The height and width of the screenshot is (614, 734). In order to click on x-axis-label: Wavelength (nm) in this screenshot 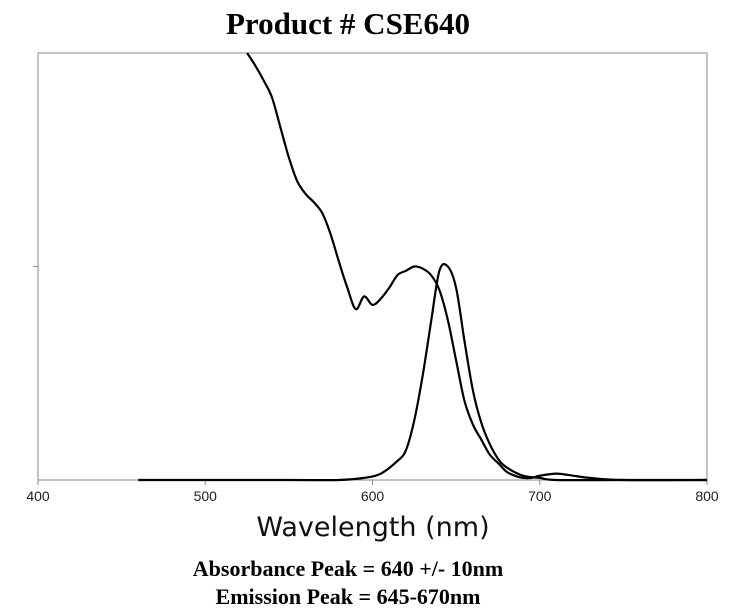, I will do `click(373, 527)`.